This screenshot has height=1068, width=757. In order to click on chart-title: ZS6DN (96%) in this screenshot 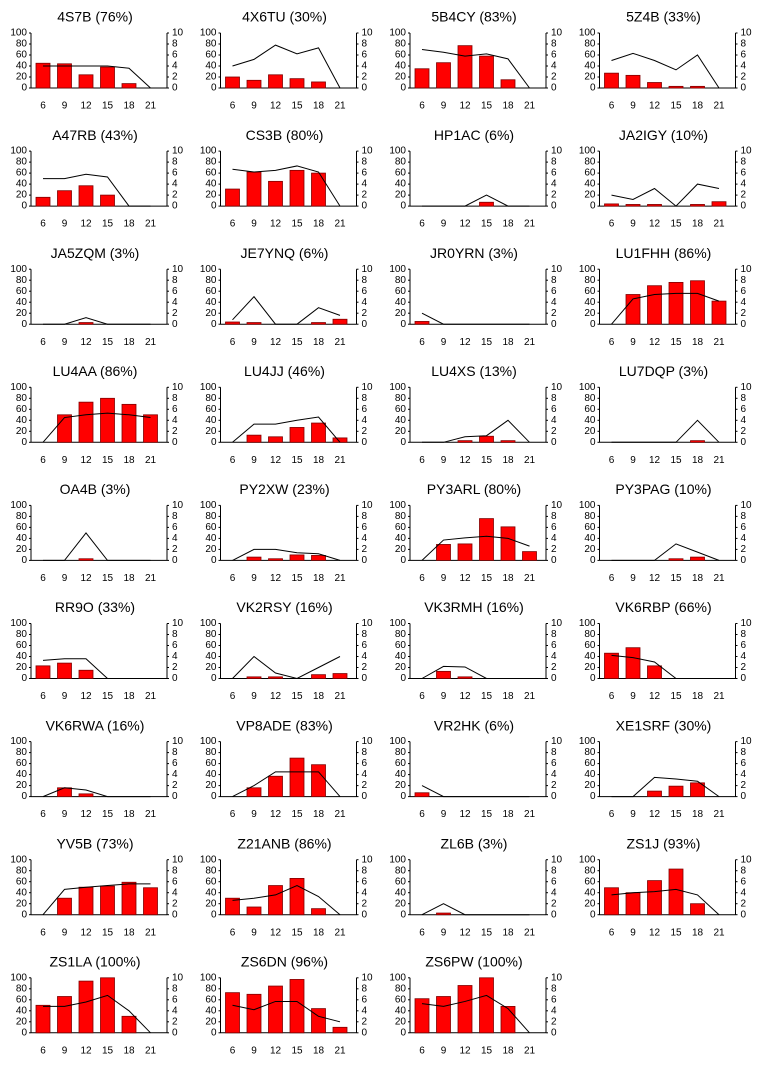, I will do `click(284, 962)`.